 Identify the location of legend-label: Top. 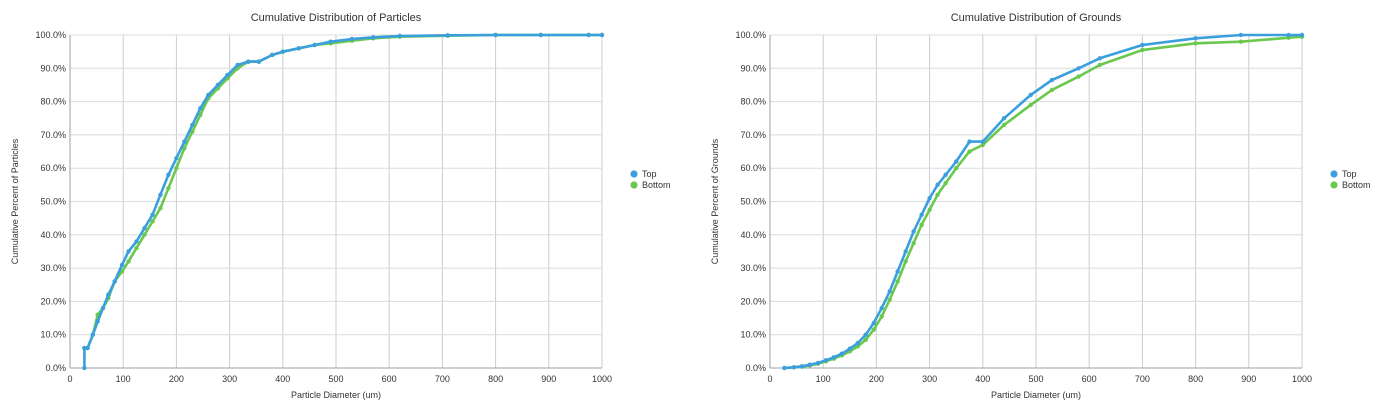
(1349, 174).